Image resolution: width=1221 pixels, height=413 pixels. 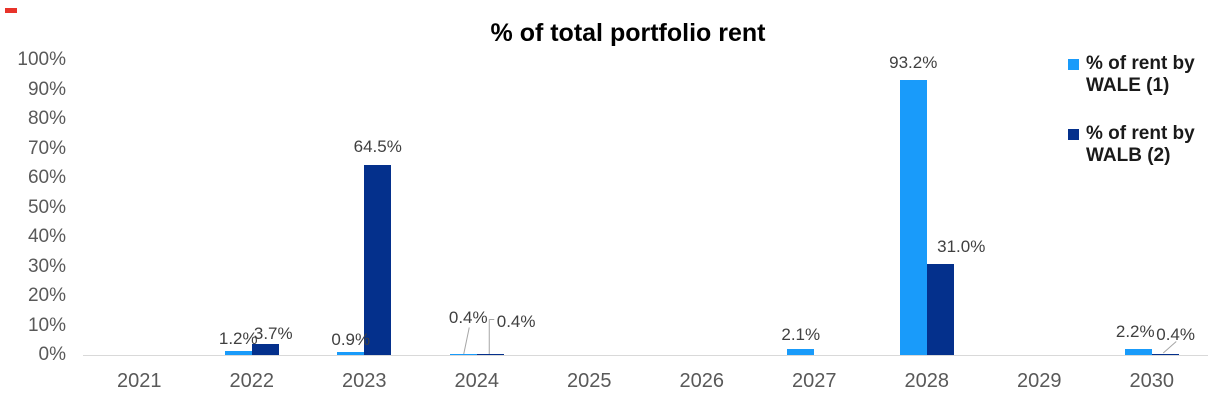 I want to click on y-axis-tick-label: 50%, so click(x=46, y=207).